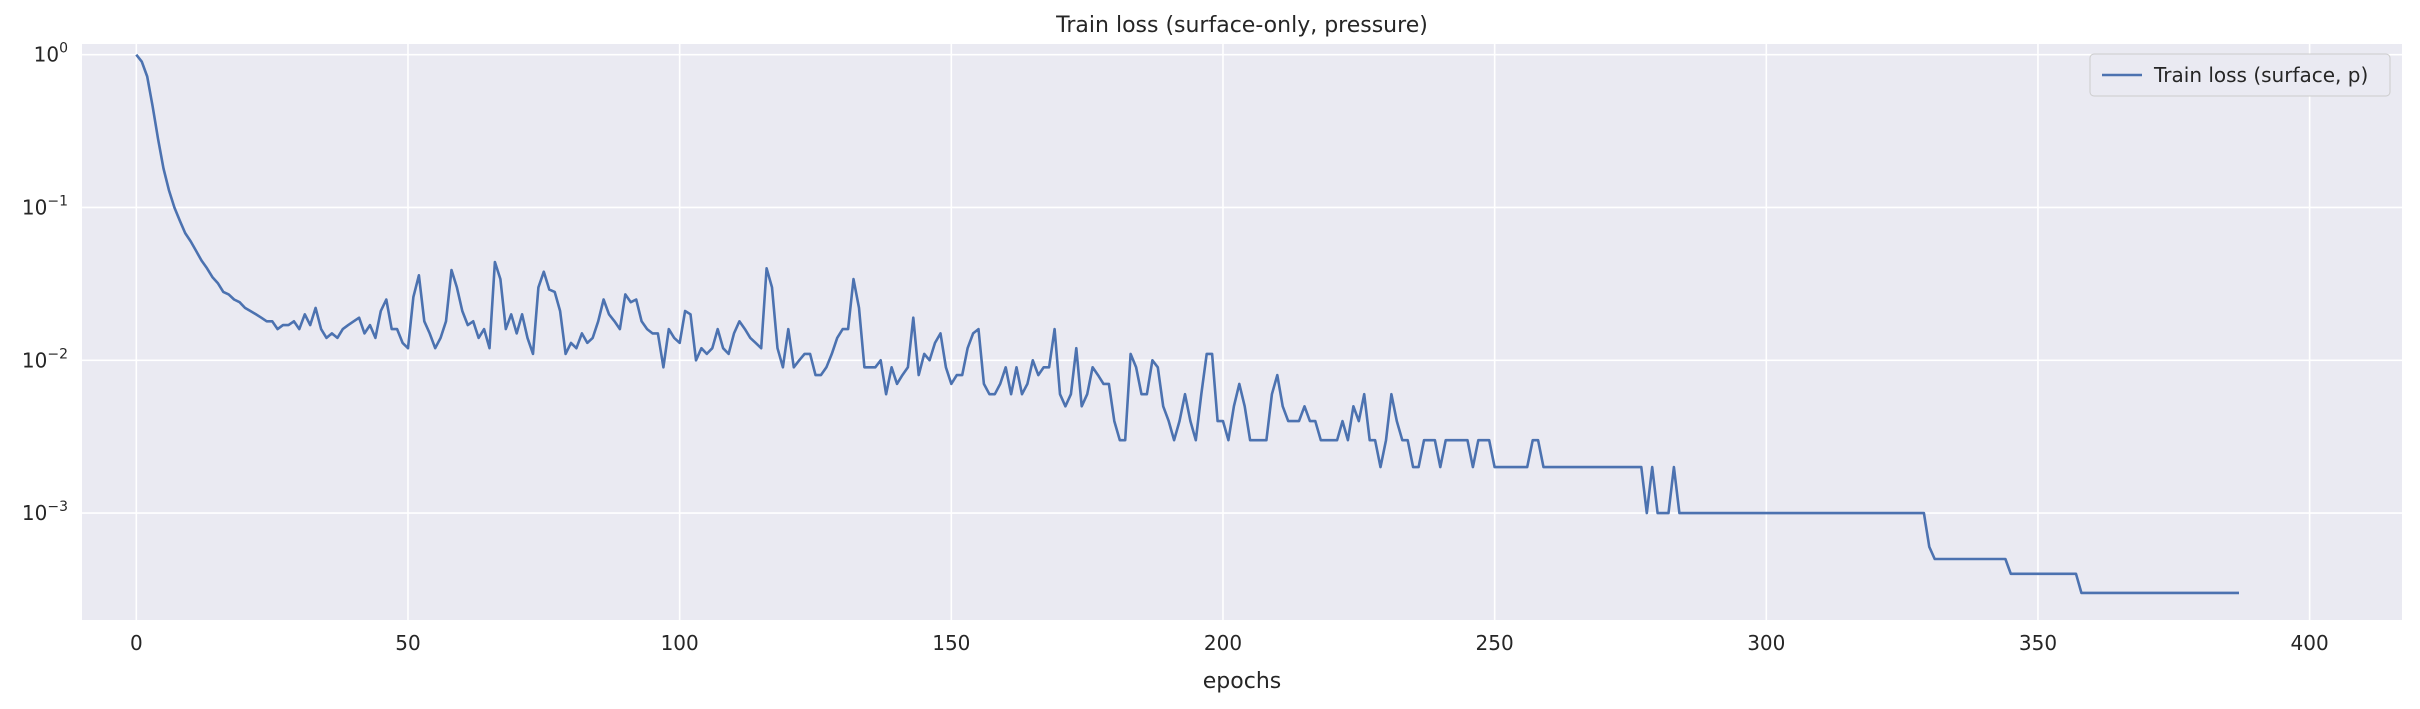 This screenshot has height=709, width=2420. I want to click on y-tick-label: 10⁻¹, so click(45, 206).